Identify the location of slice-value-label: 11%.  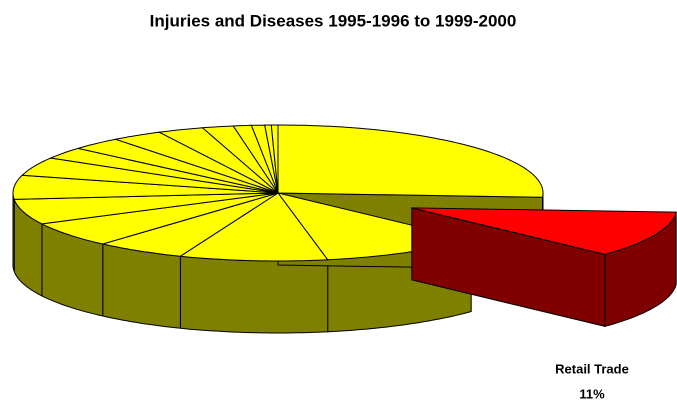
(592, 393).